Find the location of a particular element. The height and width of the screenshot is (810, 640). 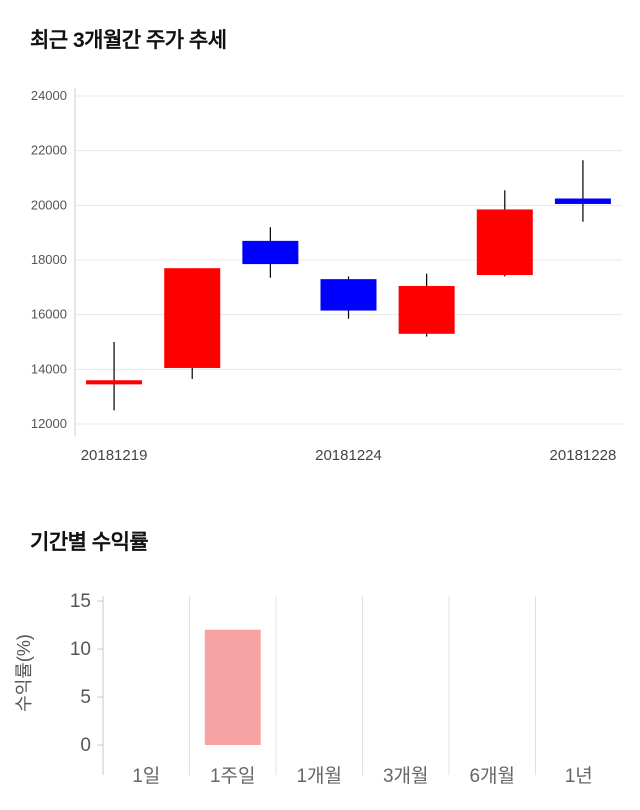

category-label: 1개월 is located at coordinates (319, 776).